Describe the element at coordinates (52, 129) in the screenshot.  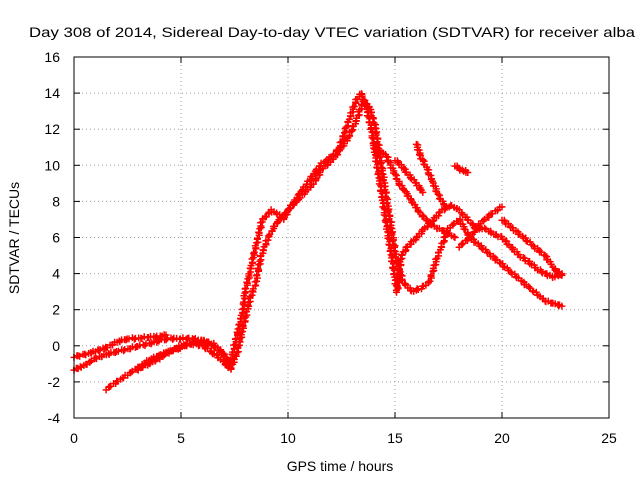
I see `y-tick-label: 12` at that location.